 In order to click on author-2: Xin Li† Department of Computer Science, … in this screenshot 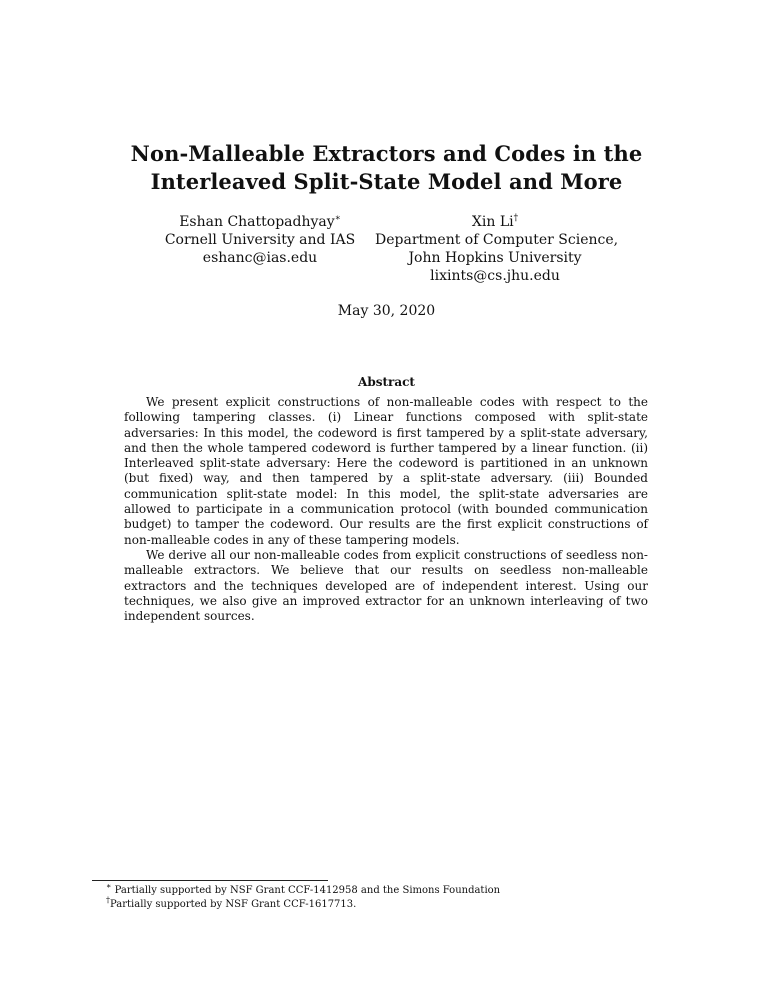, I will do `click(497, 249)`.